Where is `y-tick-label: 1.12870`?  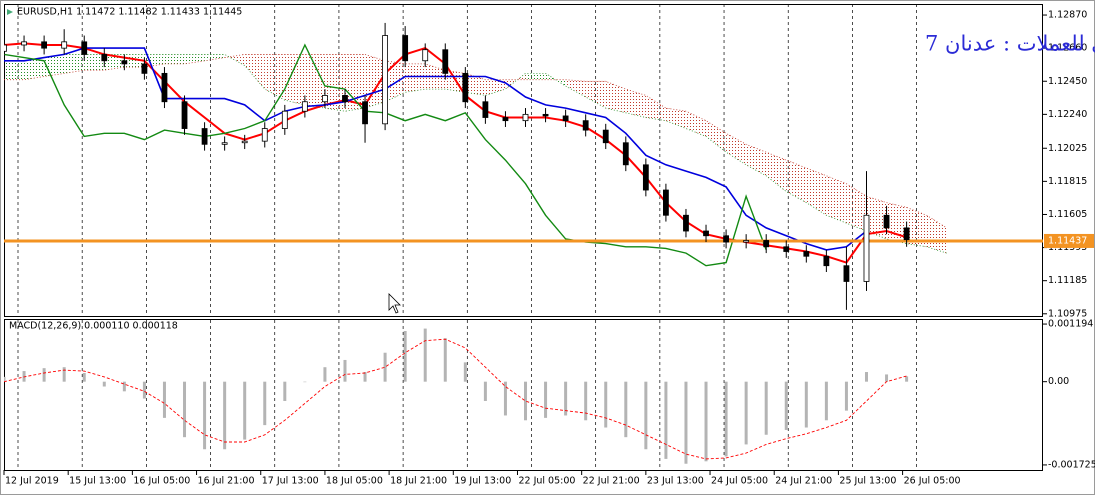 y-tick-label: 1.12870 is located at coordinates (1067, 15).